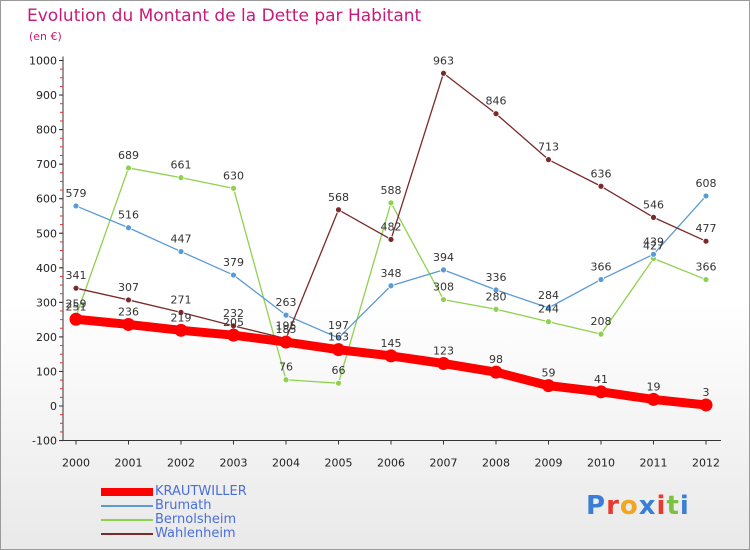  What do you see at coordinates (46, 302) in the screenshot?
I see `y-tick-label: 300` at bounding box center [46, 302].